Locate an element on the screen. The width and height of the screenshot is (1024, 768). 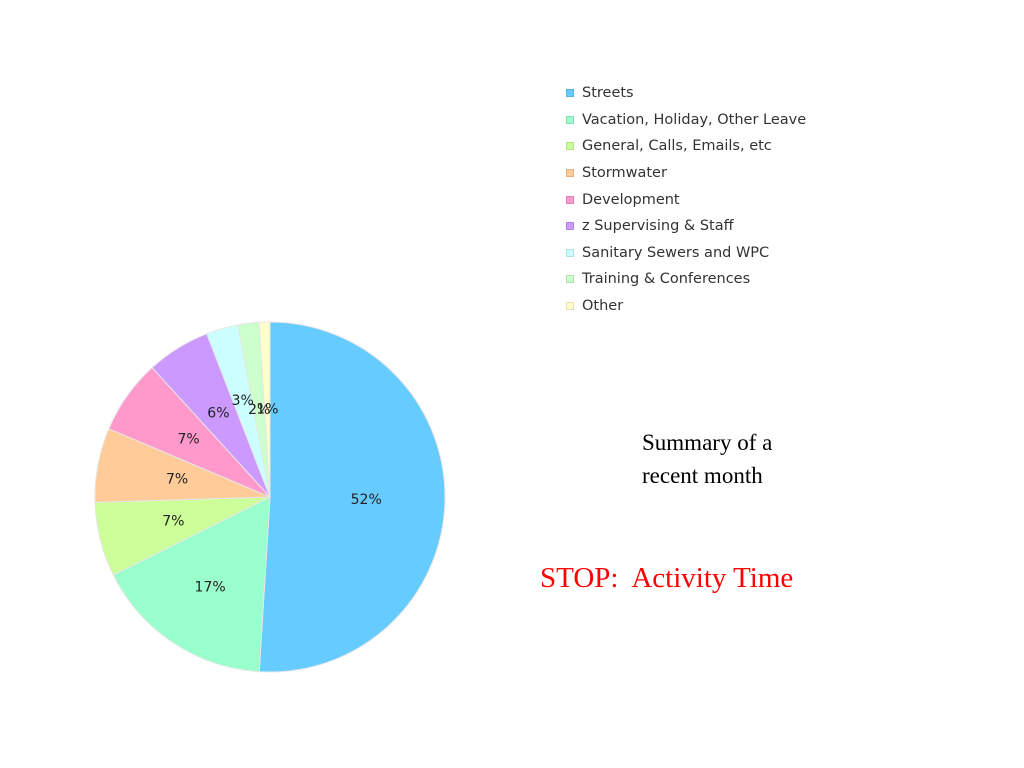
summary-caption: Summary of a recent month is located at coordinates (707, 459).